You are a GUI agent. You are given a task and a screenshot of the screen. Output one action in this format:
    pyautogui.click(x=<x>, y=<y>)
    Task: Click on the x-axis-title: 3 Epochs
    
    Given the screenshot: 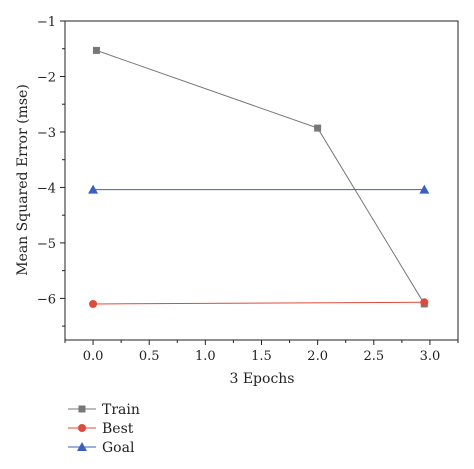 What is the action you would take?
    pyautogui.click(x=261, y=379)
    